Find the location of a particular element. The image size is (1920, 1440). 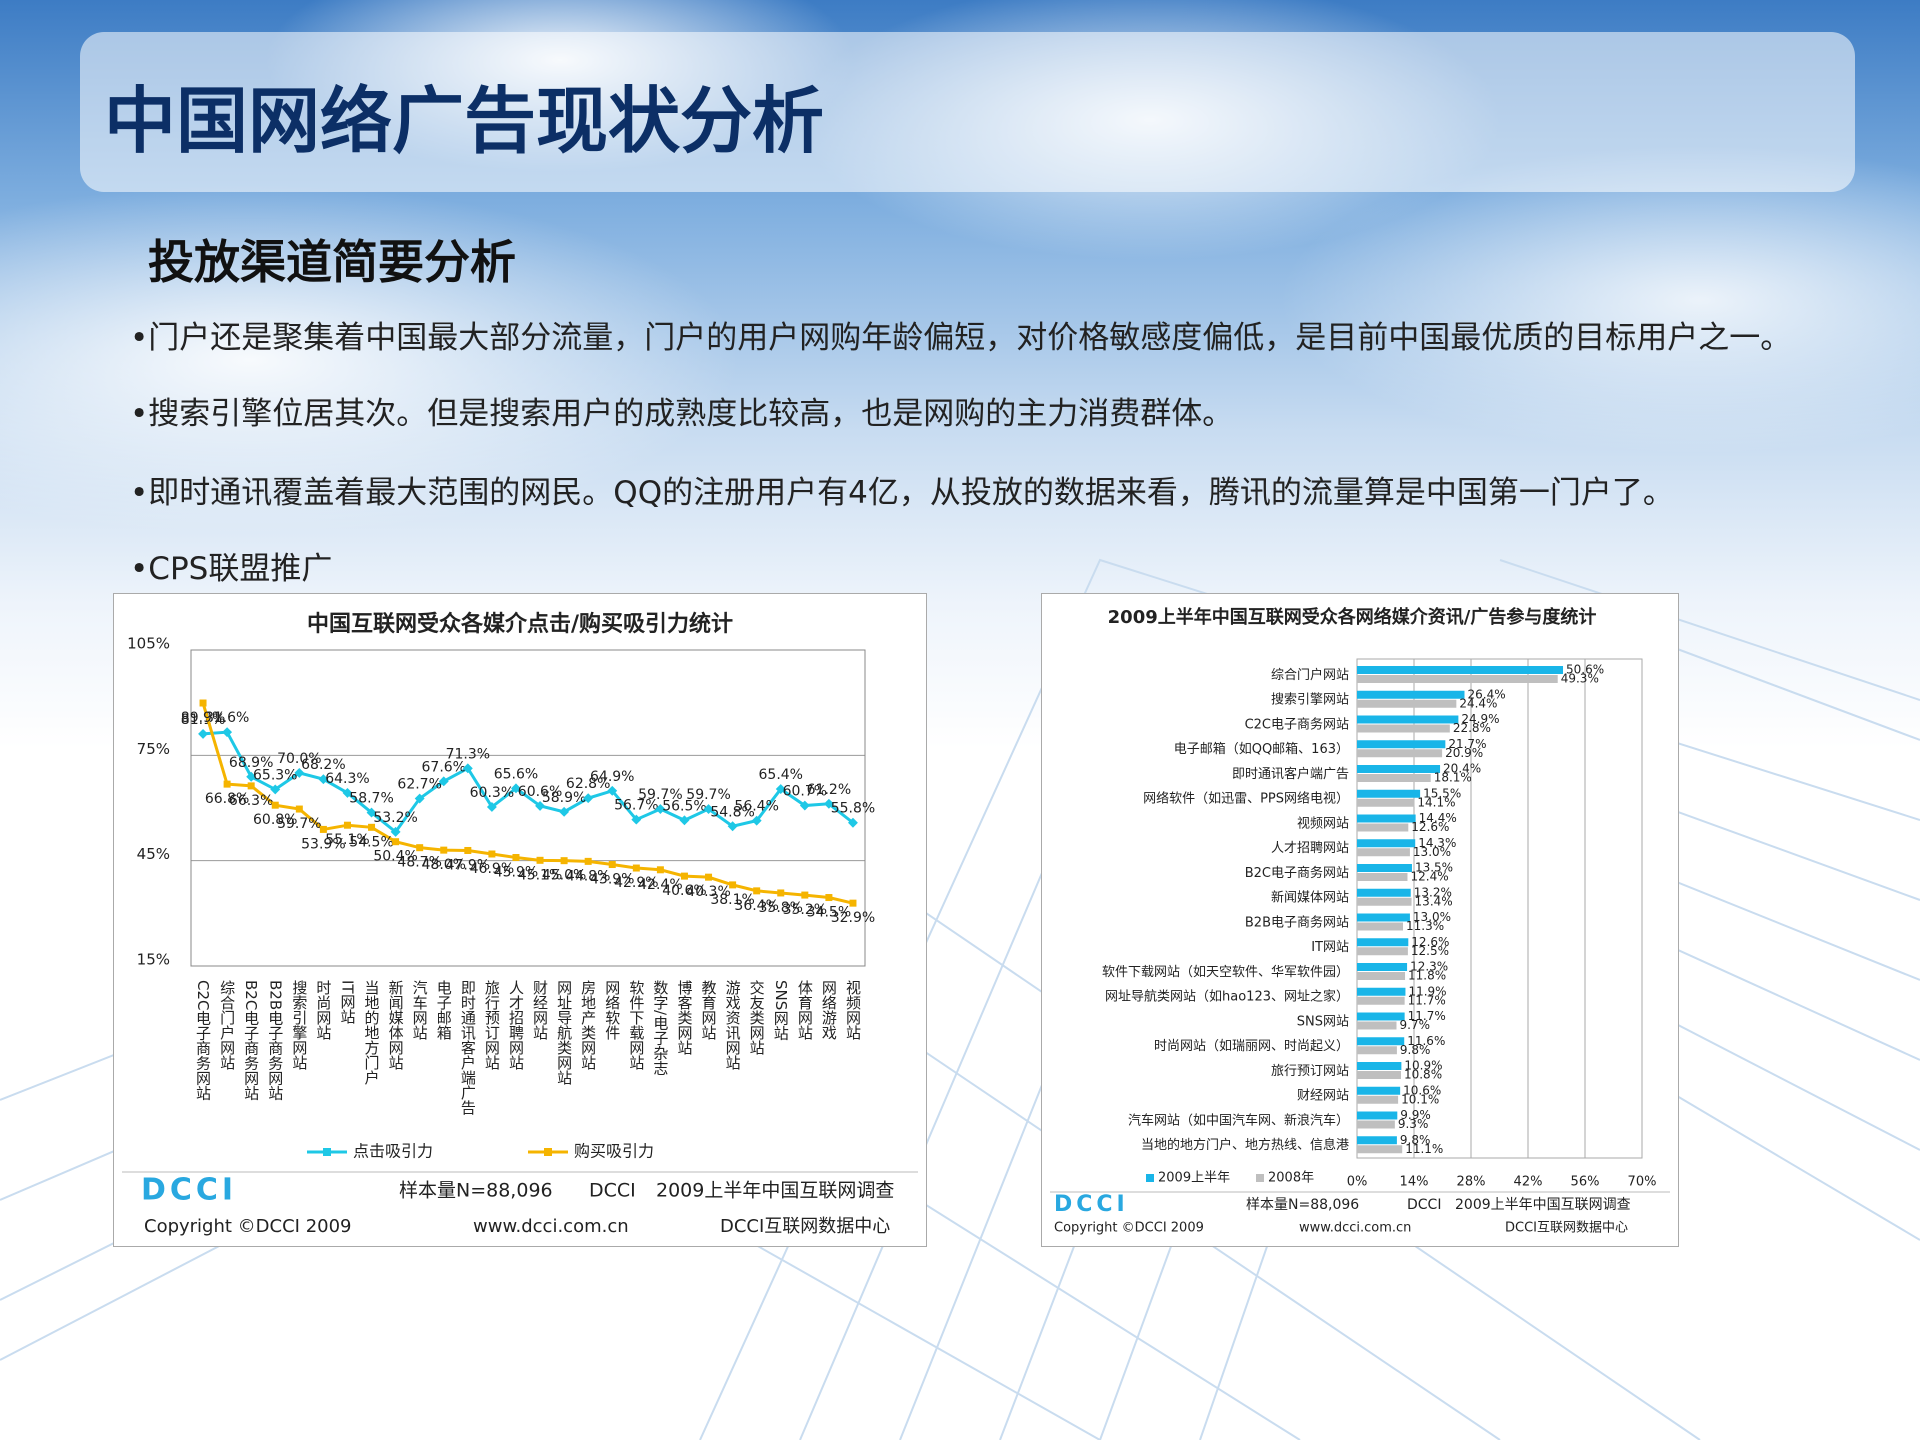

value-label: 59.7% is located at coordinates (299, 824).